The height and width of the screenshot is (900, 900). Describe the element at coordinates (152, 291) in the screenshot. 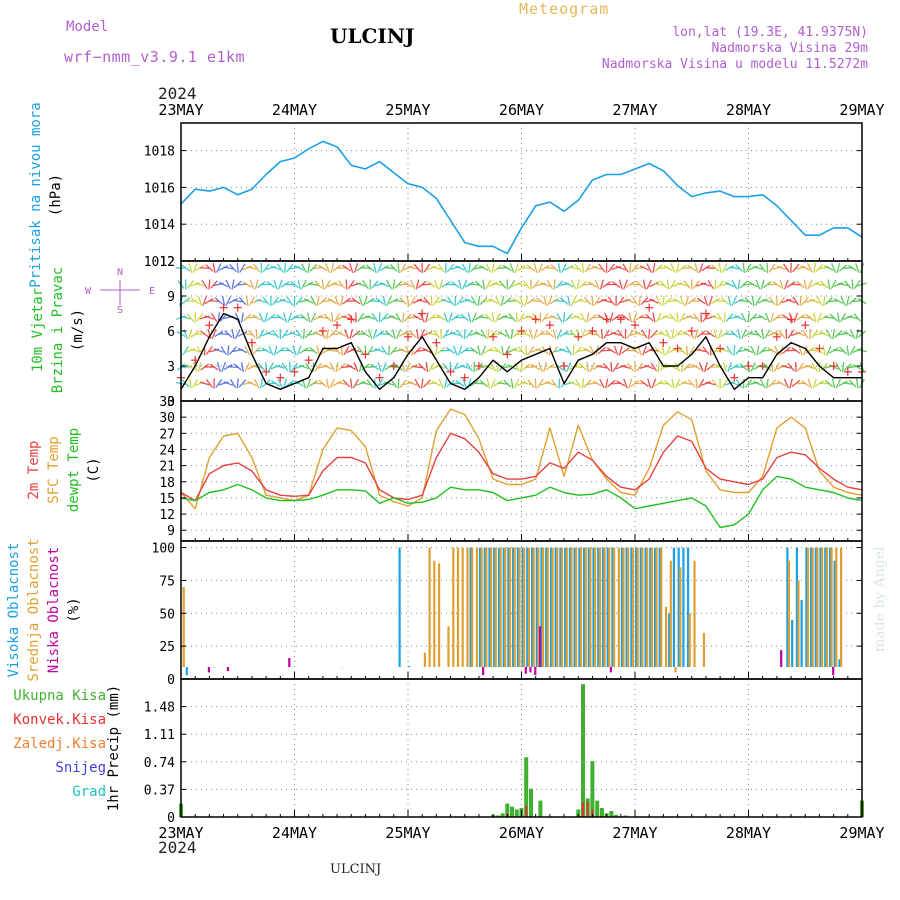

I see `wind-compass-letter: E` at that location.